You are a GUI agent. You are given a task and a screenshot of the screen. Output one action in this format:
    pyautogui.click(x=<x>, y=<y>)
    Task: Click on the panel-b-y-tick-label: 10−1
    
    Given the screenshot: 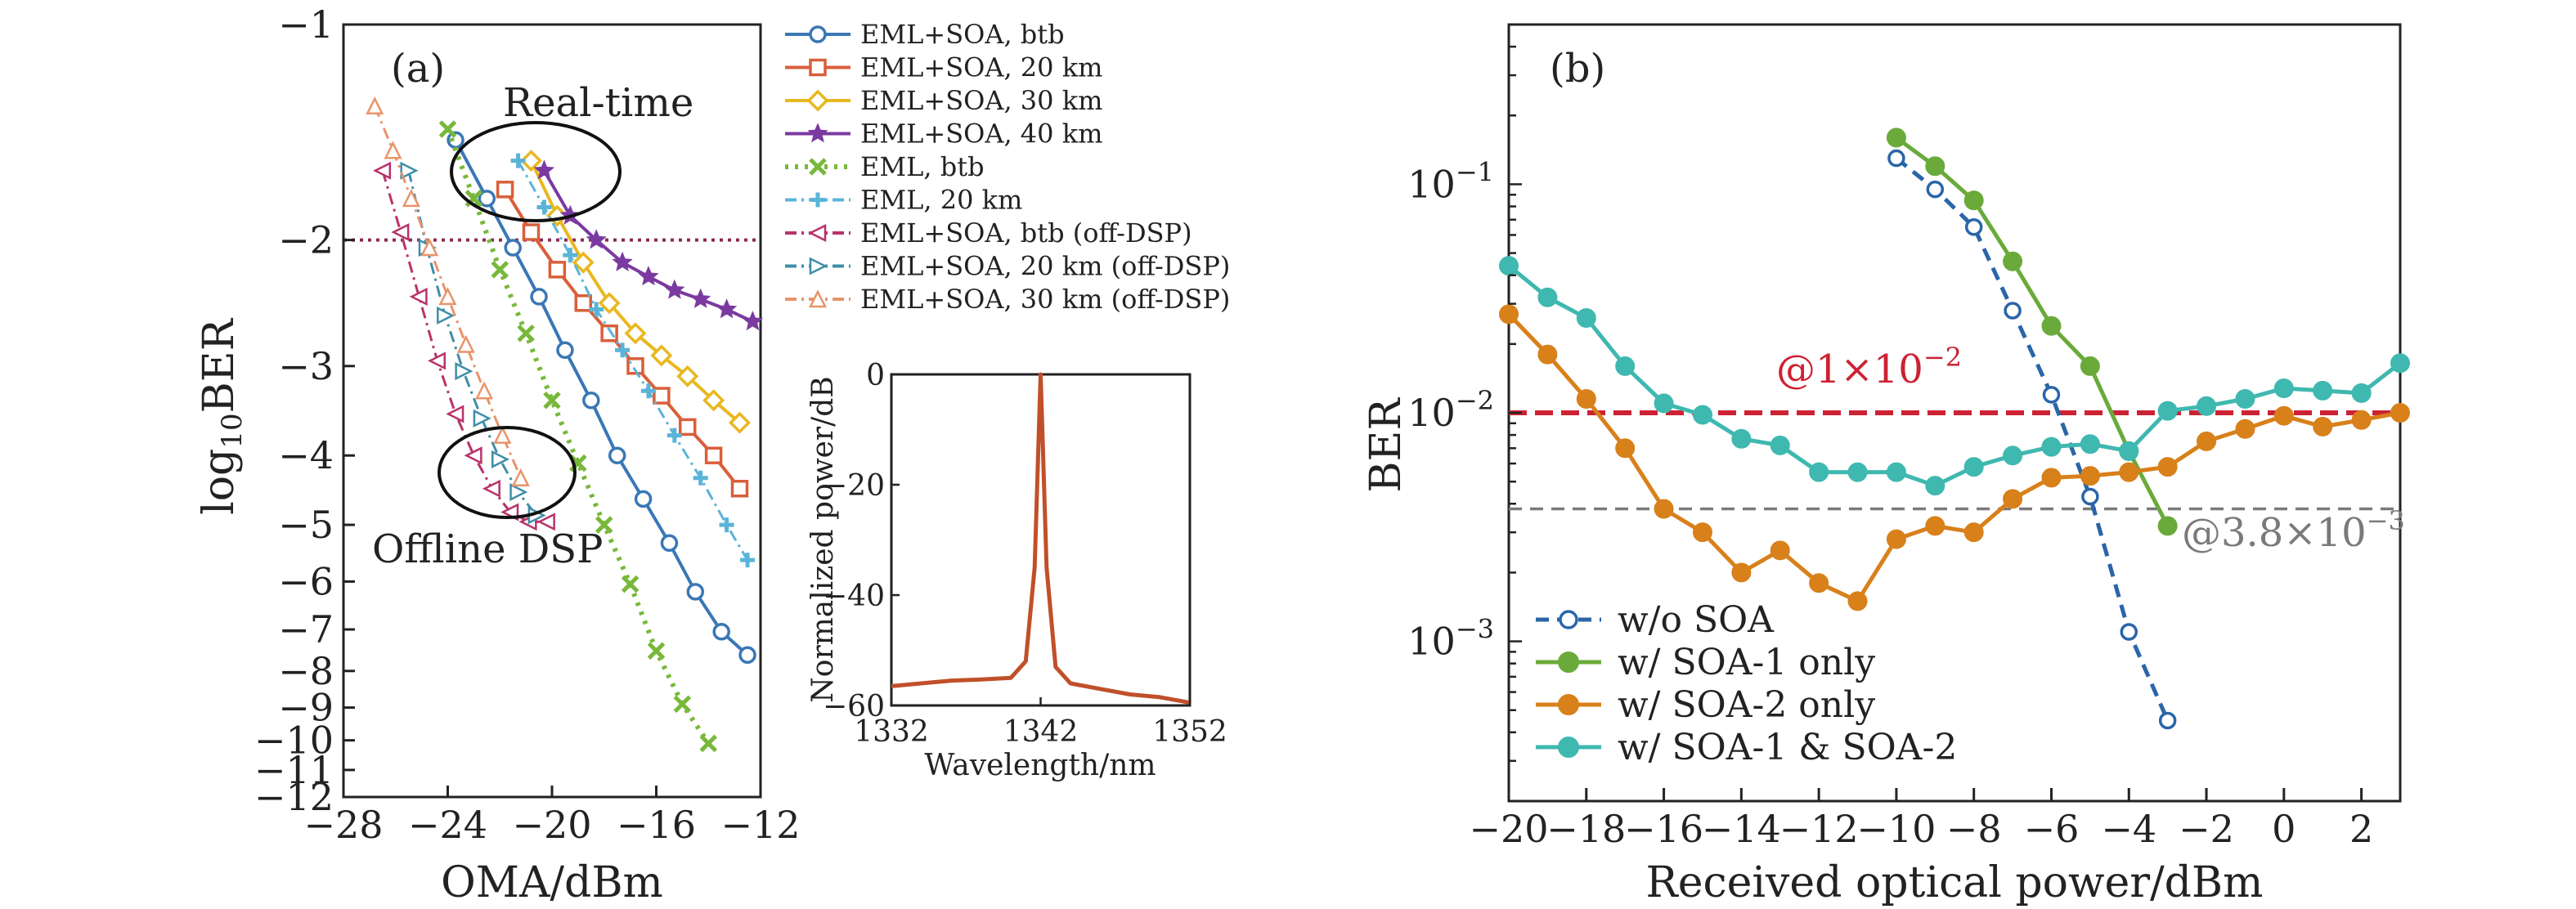 What is the action you would take?
    pyautogui.click(x=1450, y=181)
    